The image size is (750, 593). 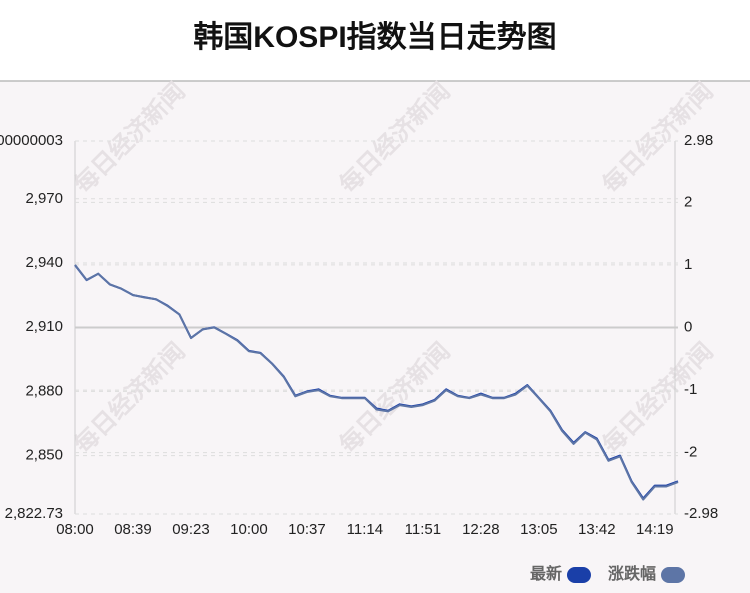 I want to click on y2-tick-label: 1, so click(x=688, y=264).